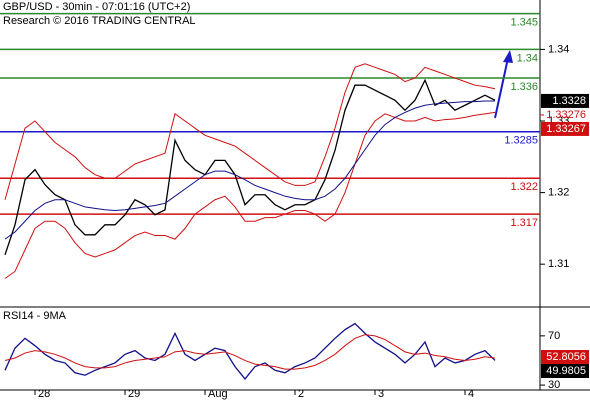 The width and height of the screenshot is (590, 400). I want to click on level-label: 1.3285, so click(521, 141).